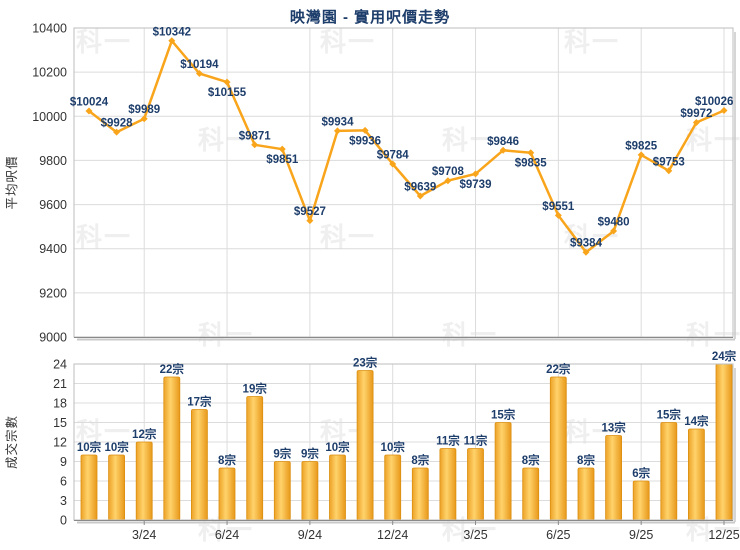 This screenshot has height=550, width=740. Describe the element at coordinates (724, 356) in the screenshot. I see `data-label: 24宗` at that location.